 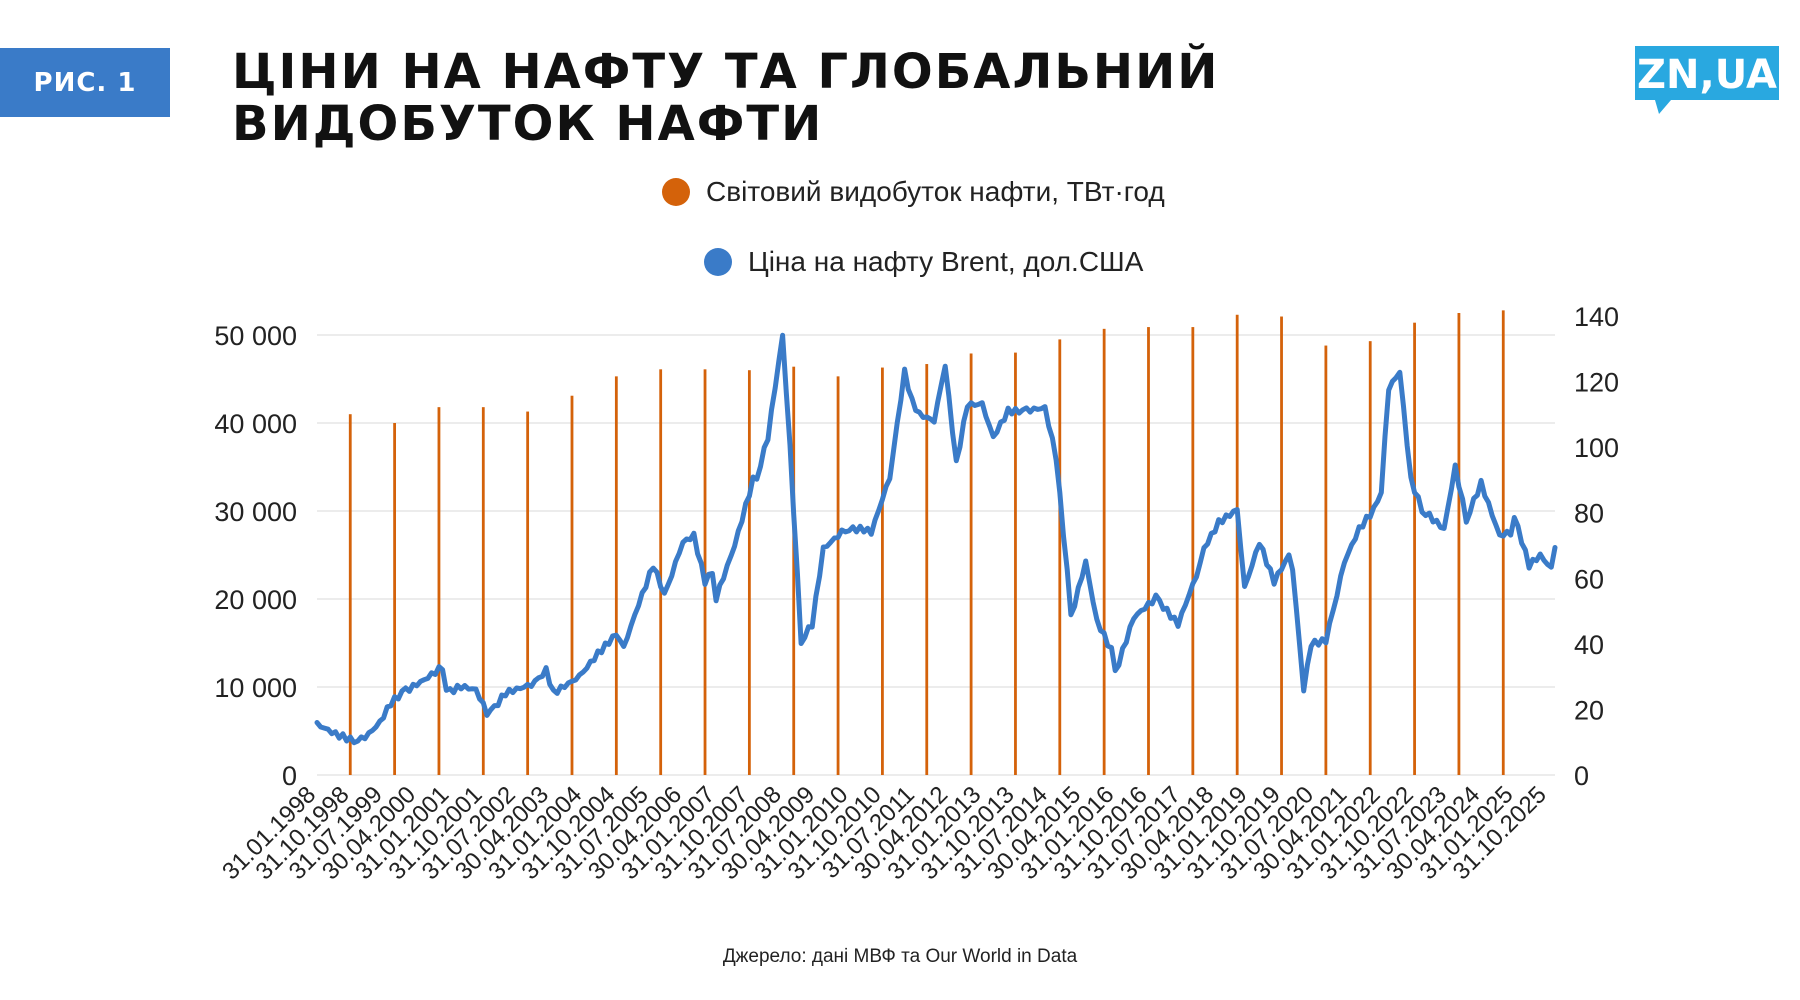 I want to click on right-axis-tick-label: 60, so click(x=1589, y=579).